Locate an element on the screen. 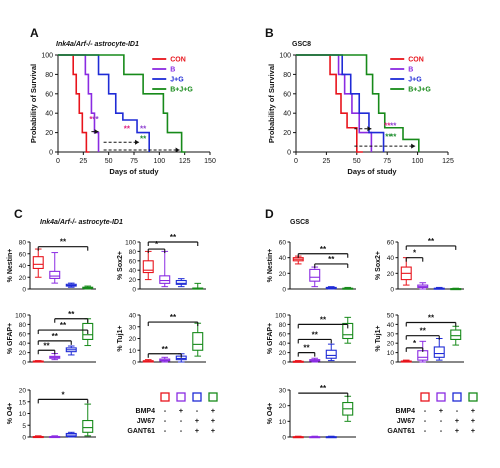 This screenshot has height=468, width=500. box-chart-C-nestin: 0 20 40 60 80 % Nestin+ ** is located at coordinates (51, 266).